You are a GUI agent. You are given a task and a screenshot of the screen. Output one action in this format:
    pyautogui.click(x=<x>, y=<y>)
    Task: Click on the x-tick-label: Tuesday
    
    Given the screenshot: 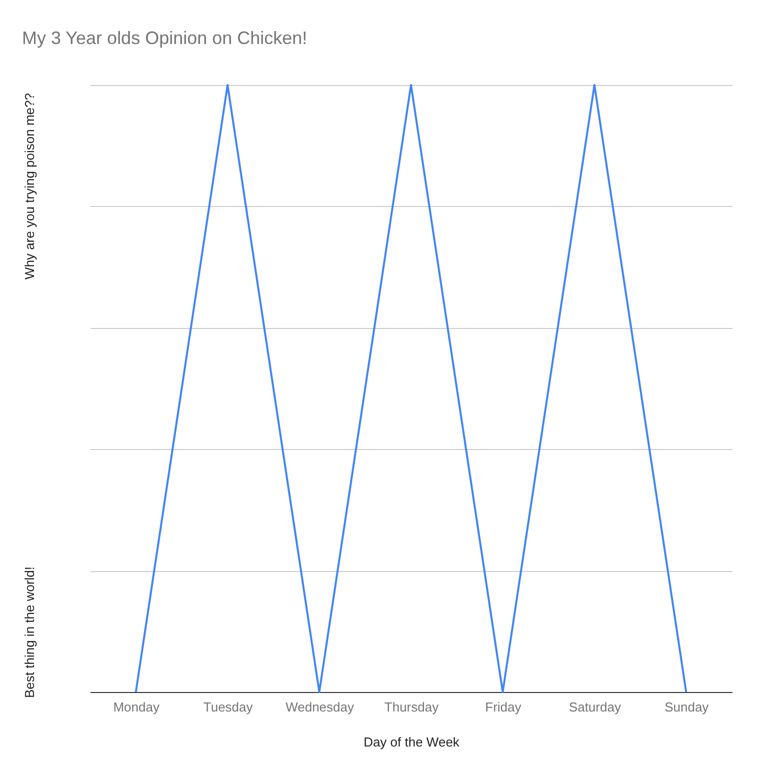 What is the action you would take?
    pyautogui.click(x=228, y=707)
    